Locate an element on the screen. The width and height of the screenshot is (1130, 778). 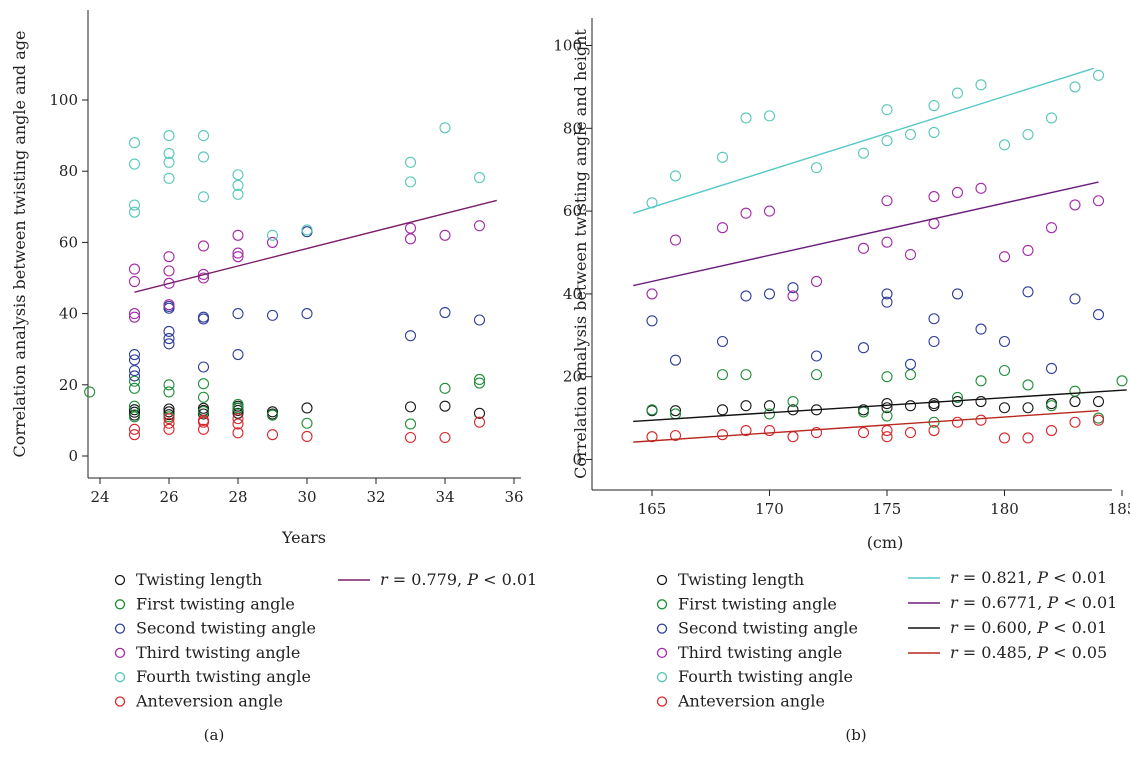
legend-label: Fourth twisting angle is located at coordinates (765, 676).